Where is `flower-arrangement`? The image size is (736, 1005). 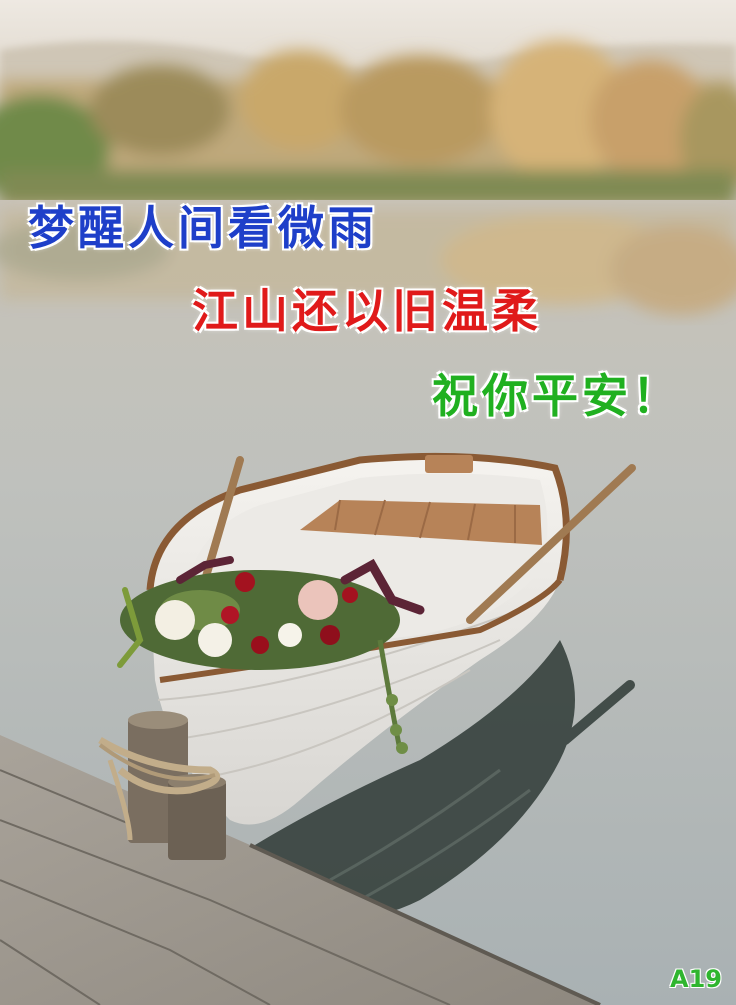
flower-arrangement is located at coordinates (271, 655).